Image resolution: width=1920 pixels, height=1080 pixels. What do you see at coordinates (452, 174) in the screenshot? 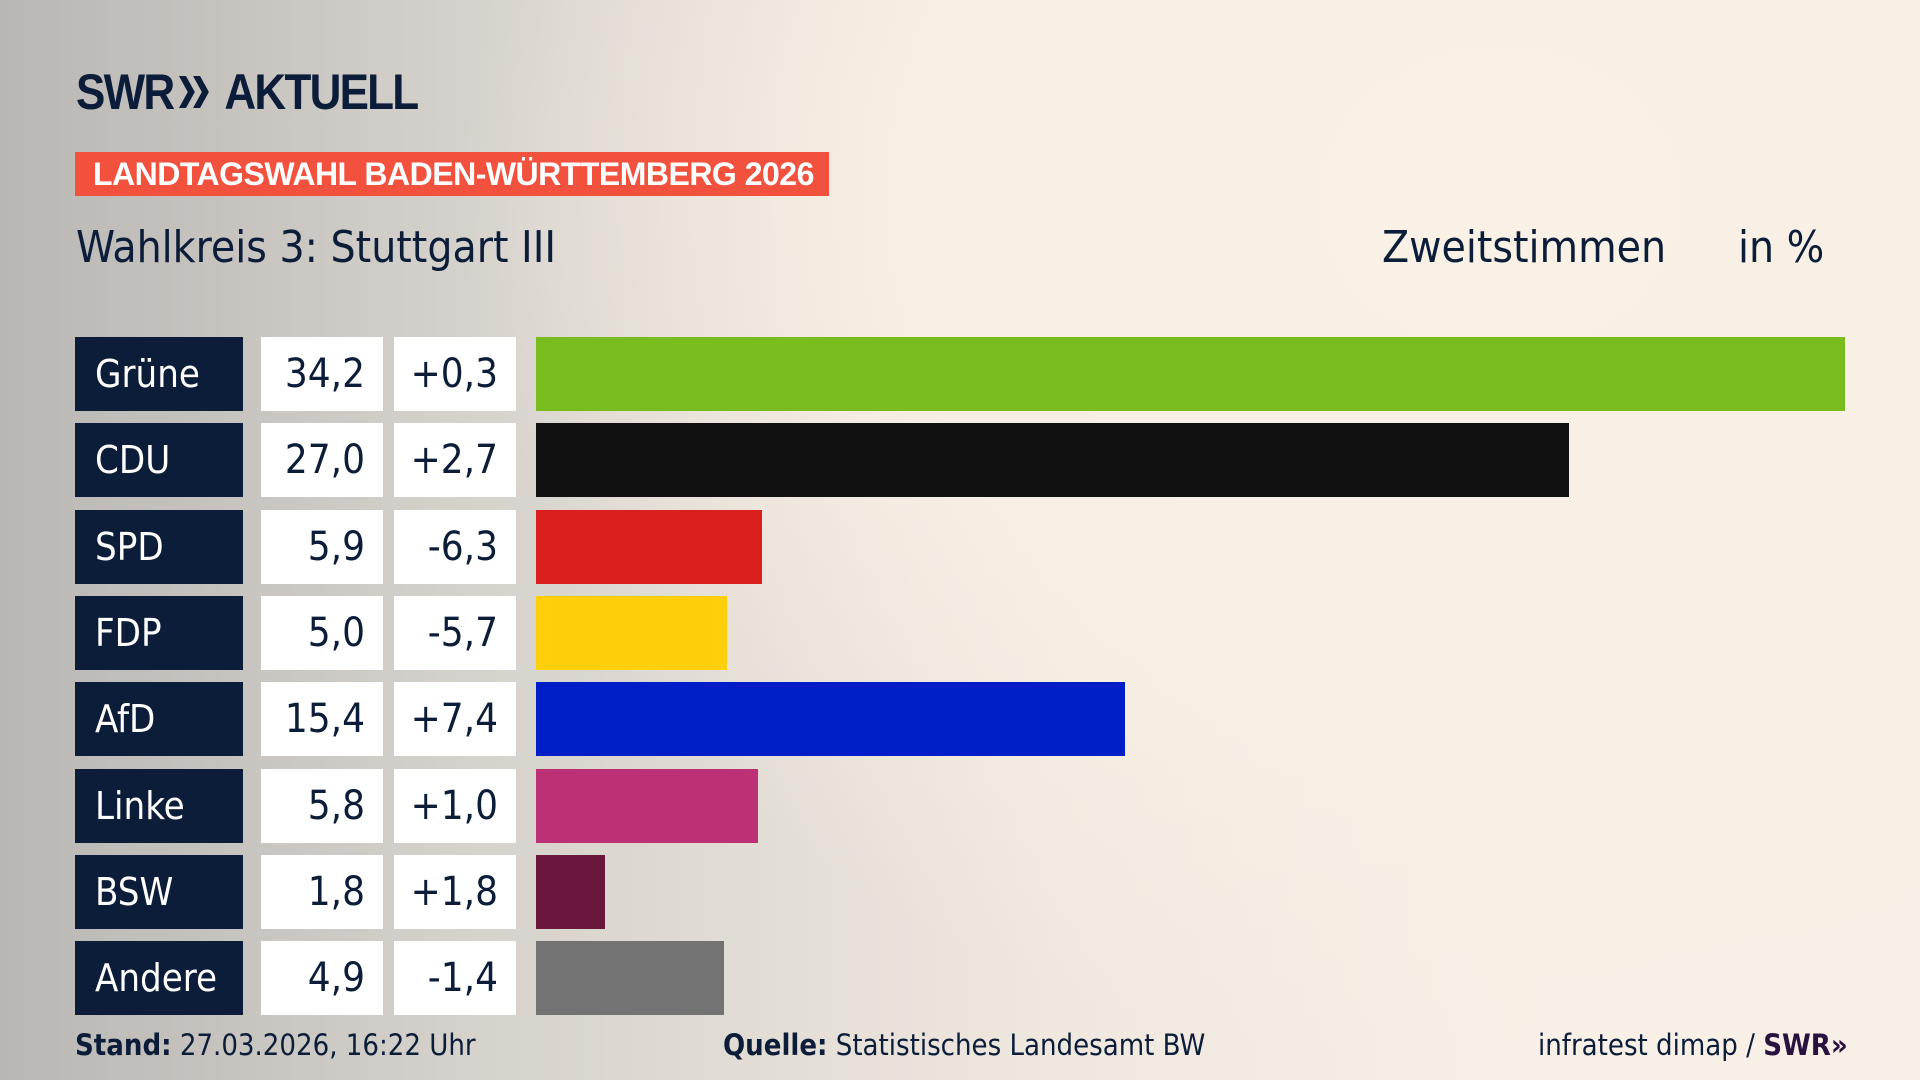
I see `election-banner: LANDTAGSWAHL BADEN-WÜRTTEMBERG 2026` at bounding box center [452, 174].